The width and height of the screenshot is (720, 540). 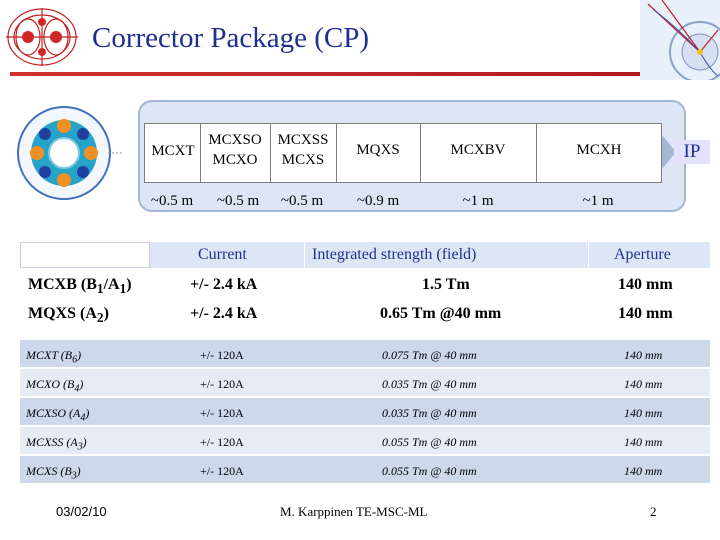 What do you see at coordinates (173, 151) in the screenshot?
I see `magnet-mcxt: MCXT` at bounding box center [173, 151].